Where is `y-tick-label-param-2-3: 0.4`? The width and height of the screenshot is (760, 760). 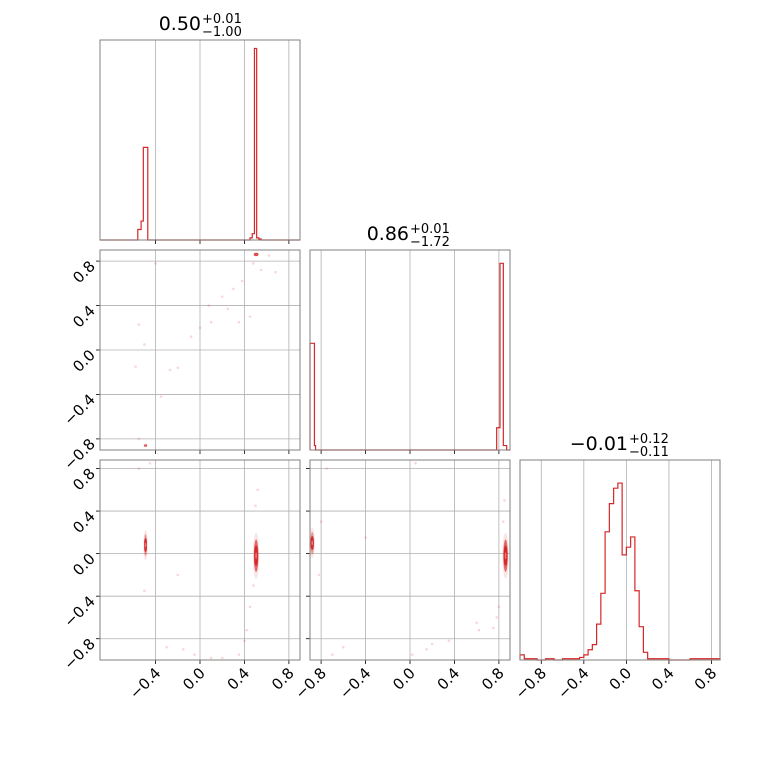 y-tick-label-param-2-3: 0.4 is located at coordinates (84, 317).